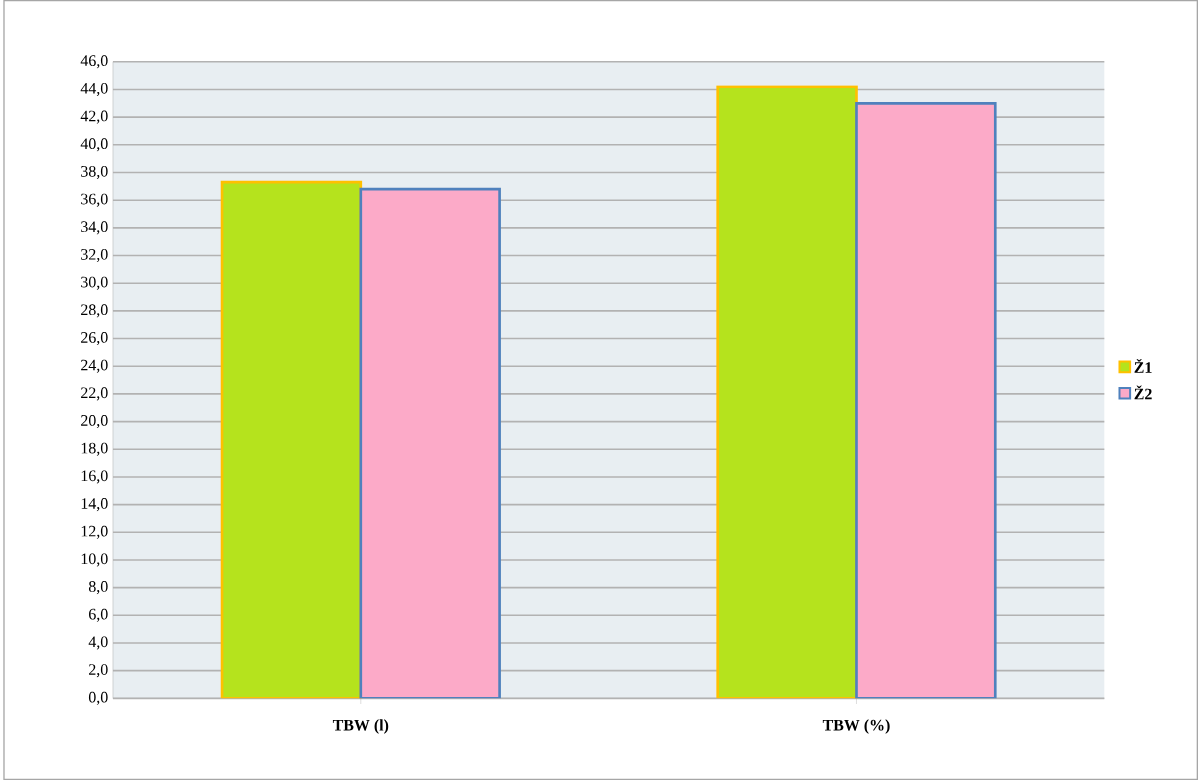 This screenshot has width=1198, height=780. What do you see at coordinates (94, 117) in the screenshot?
I see `y-tick-label: 42,0` at bounding box center [94, 117].